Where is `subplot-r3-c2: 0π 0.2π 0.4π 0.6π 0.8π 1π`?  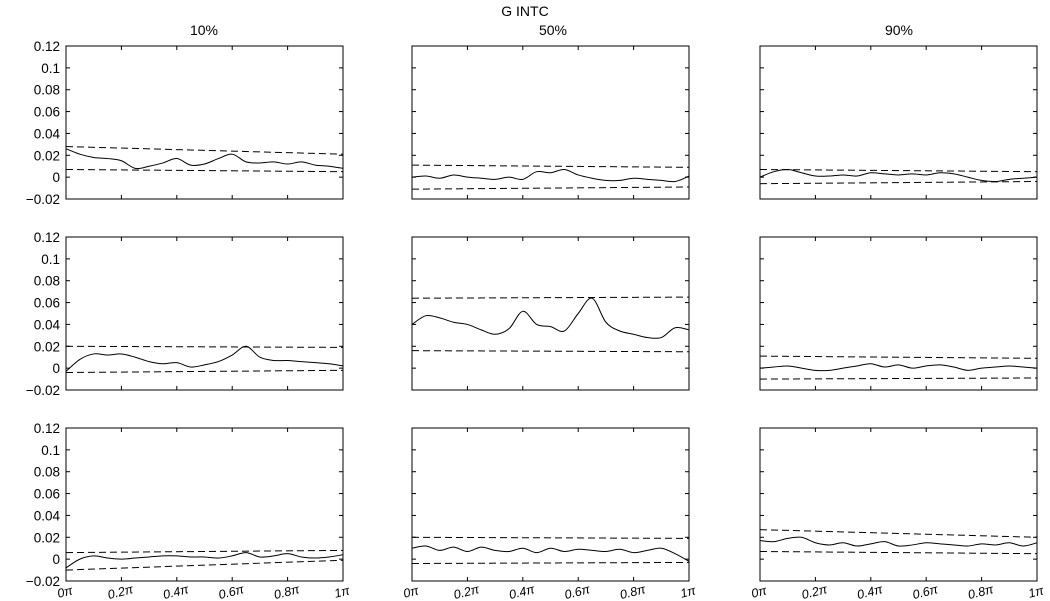
subplot-r3-c2: 0π 0.2π 0.4π 0.6π 0.8π 1π is located at coordinates (550, 514).